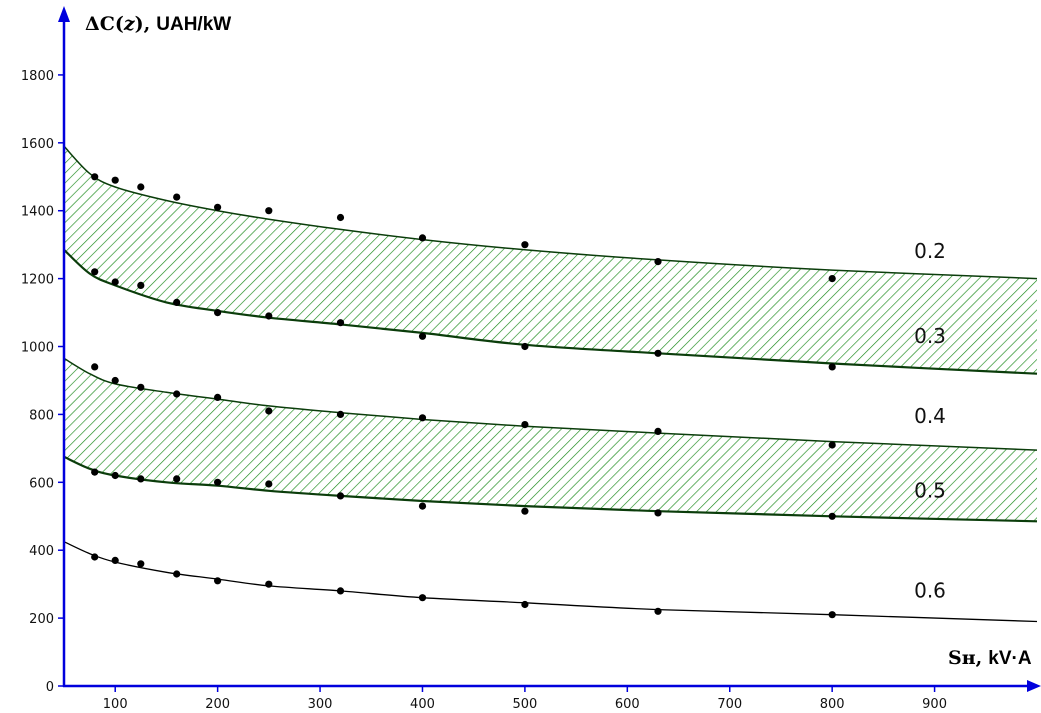 This screenshot has height=713, width=1041. Describe the element at coordinates (64, 14) in the screenshot. I see `y-axis-arrow` at that location.